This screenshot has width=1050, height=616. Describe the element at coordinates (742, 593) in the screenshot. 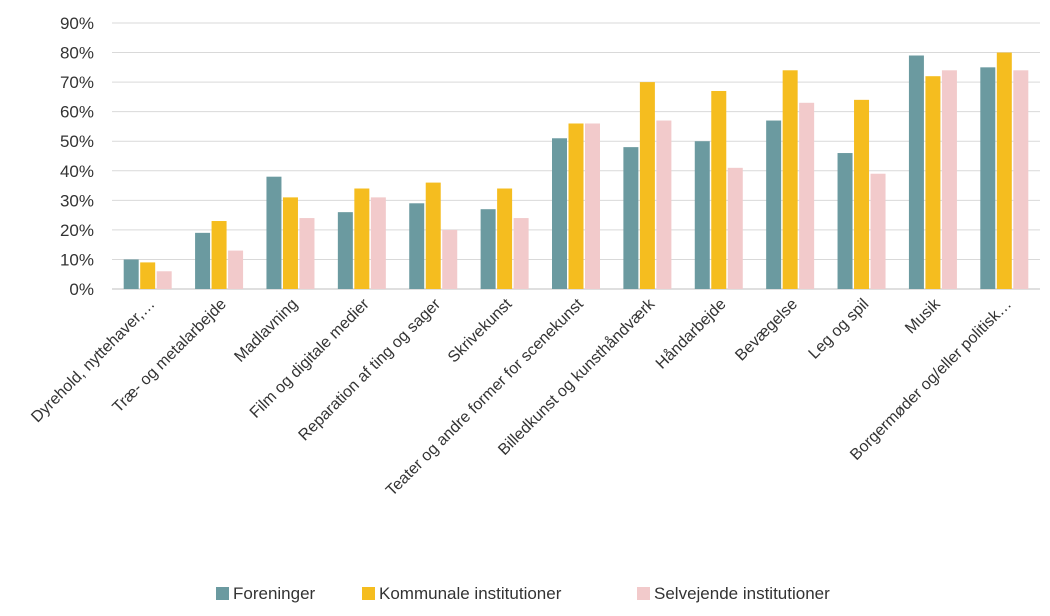

I see `legend-label: Selvejende institutioner` at that location.